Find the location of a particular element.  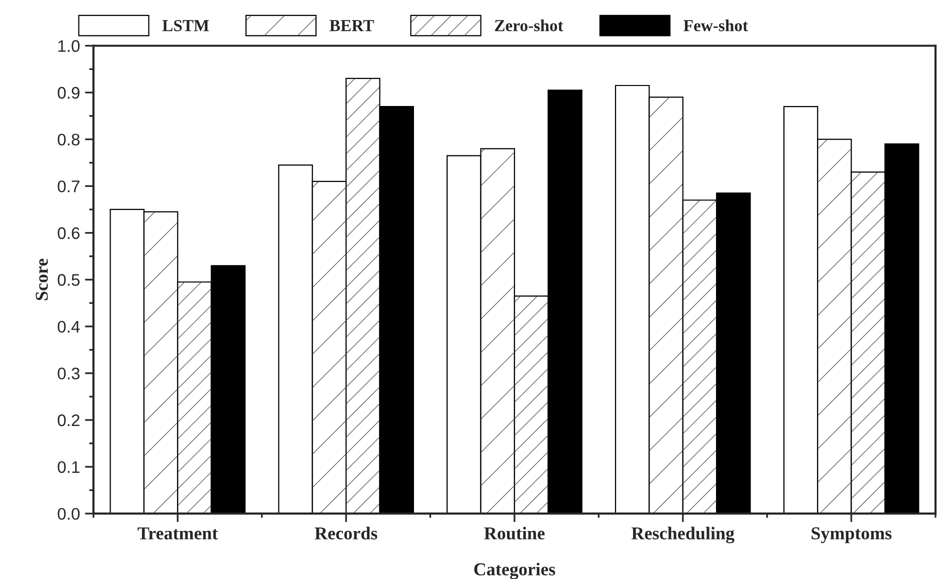

x-tick-label: Treatment is located at coordinates (178, 533).